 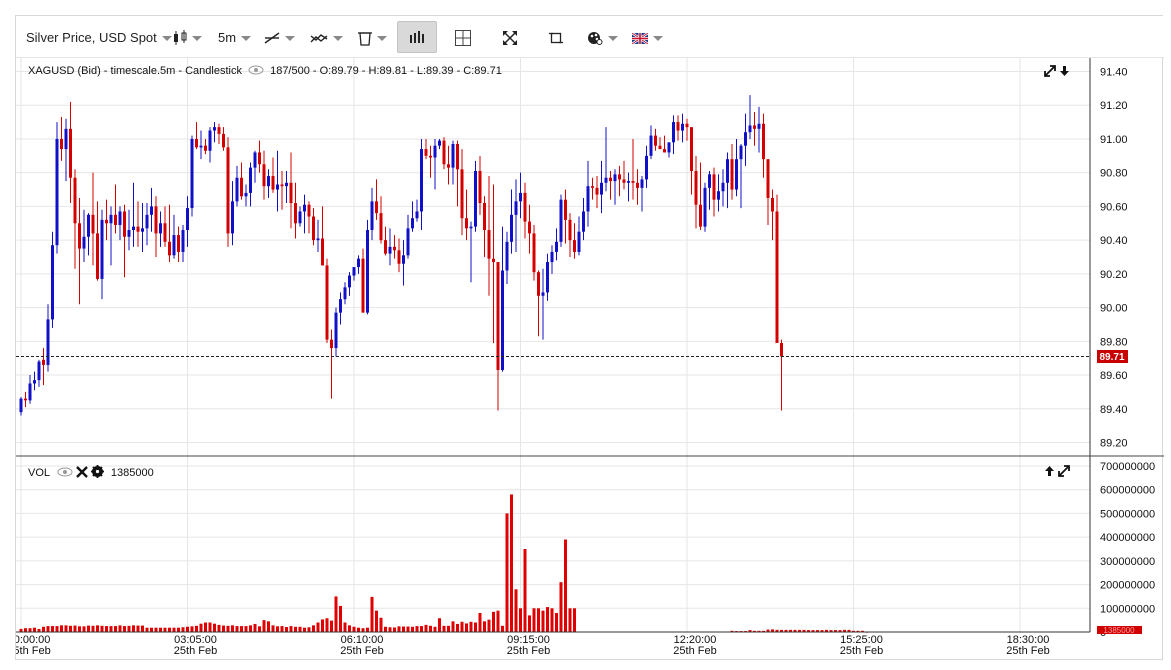 What do you see at coordinates (99, 38) in the screenshot?
I see `instrument-select: Silver Price, USD Spot` at bounding box center [99, 38].